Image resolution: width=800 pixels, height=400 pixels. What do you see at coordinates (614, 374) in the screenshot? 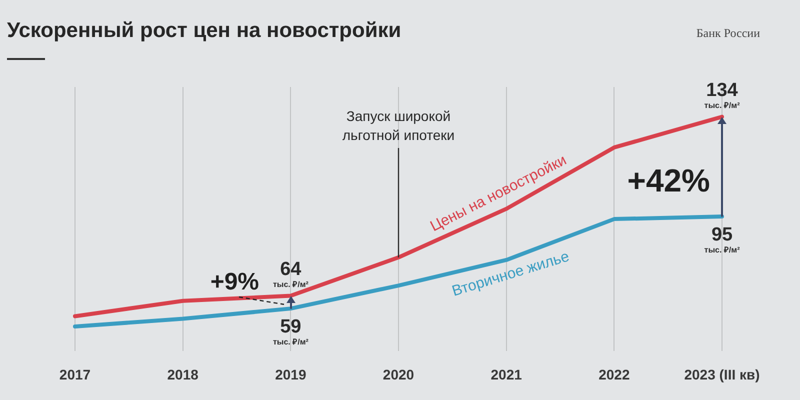
I see `x-tick-label: 2022` at bounding box center [614, 374].